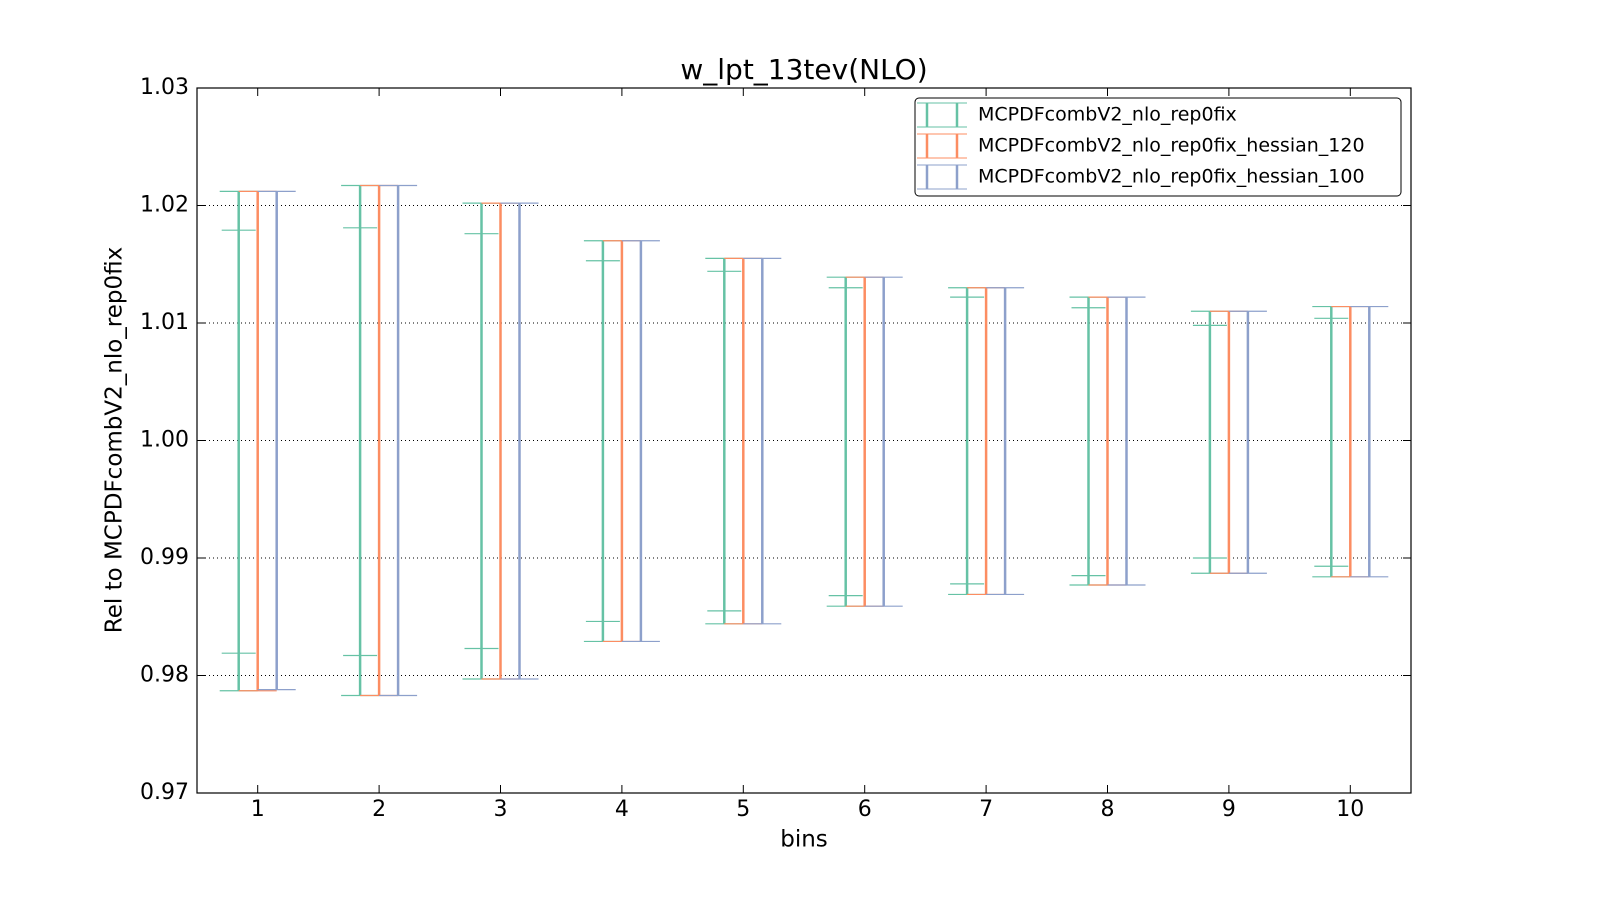 Image resolution: width=1600 pixels, height=900 pixels. What do you see at coordinates (258, 809) in the screenshot?
I see `x-tick-label: 1` at bounding box center [258, 809].